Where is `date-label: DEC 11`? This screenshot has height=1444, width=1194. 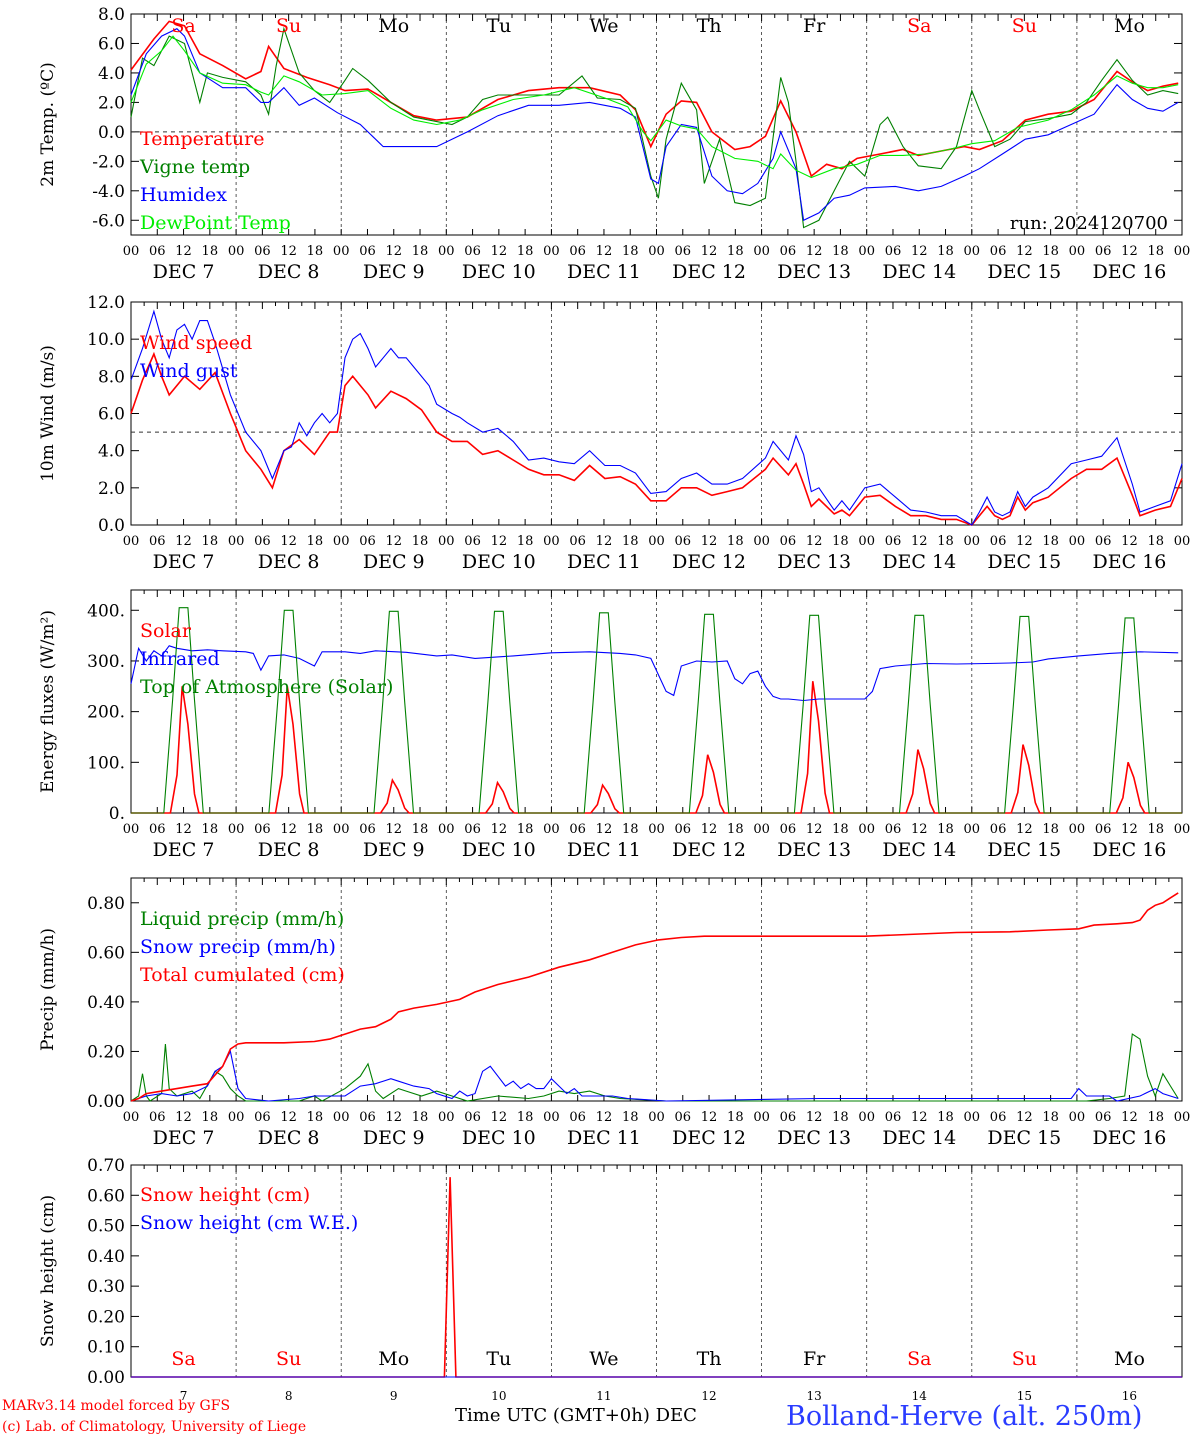
date-label: DEC 11 is located at coordinates (604, 272).